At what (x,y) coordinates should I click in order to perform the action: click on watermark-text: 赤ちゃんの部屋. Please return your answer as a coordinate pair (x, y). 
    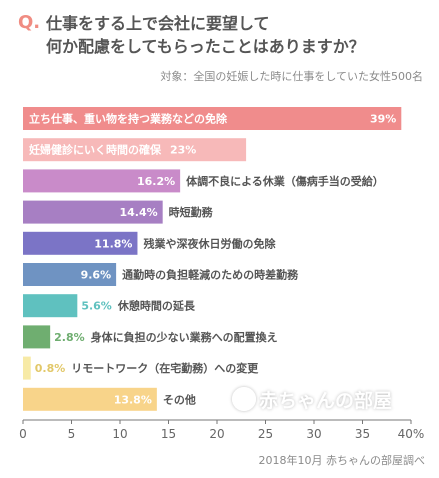
    Looking at the image, I should click on (326, 401).